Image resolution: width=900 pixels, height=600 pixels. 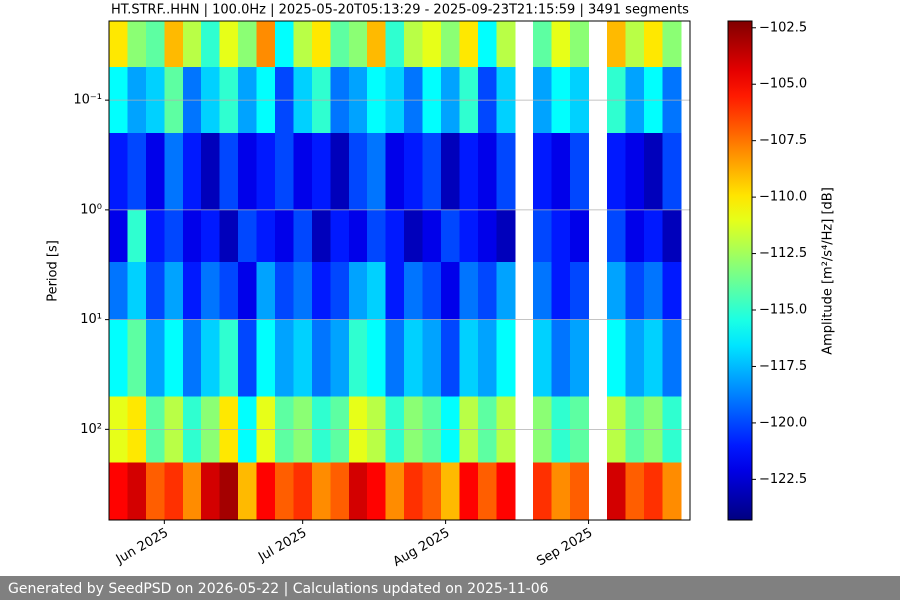 I want to click on footer-bar, so click(x=450, y=588).